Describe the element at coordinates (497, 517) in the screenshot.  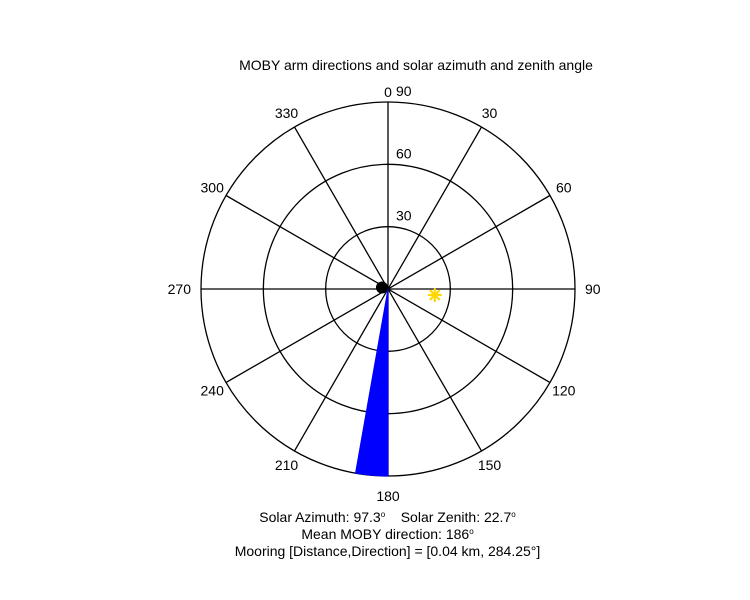
I see `solar-zenith-value: 22.7` at that location.